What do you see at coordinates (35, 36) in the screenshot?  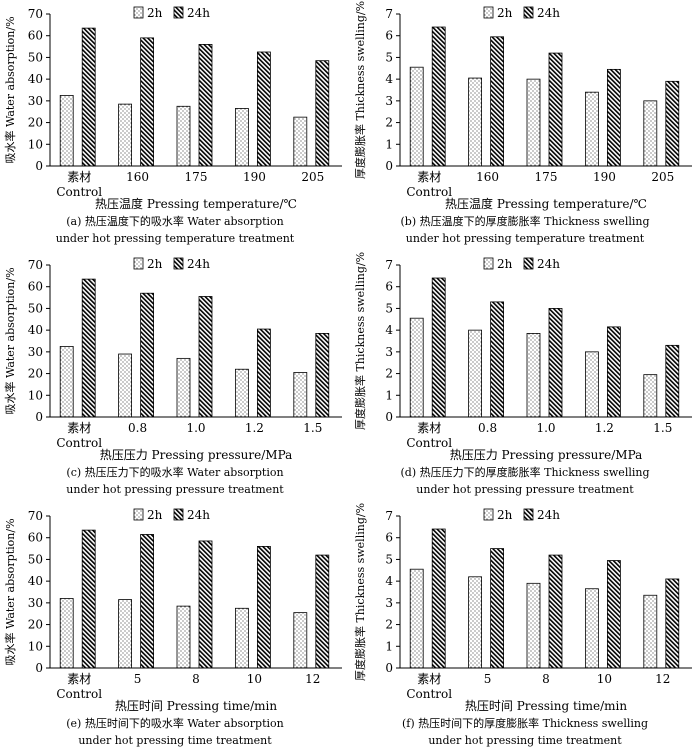 I see `y-tick-label: 60` at bounding box center [35, 36].